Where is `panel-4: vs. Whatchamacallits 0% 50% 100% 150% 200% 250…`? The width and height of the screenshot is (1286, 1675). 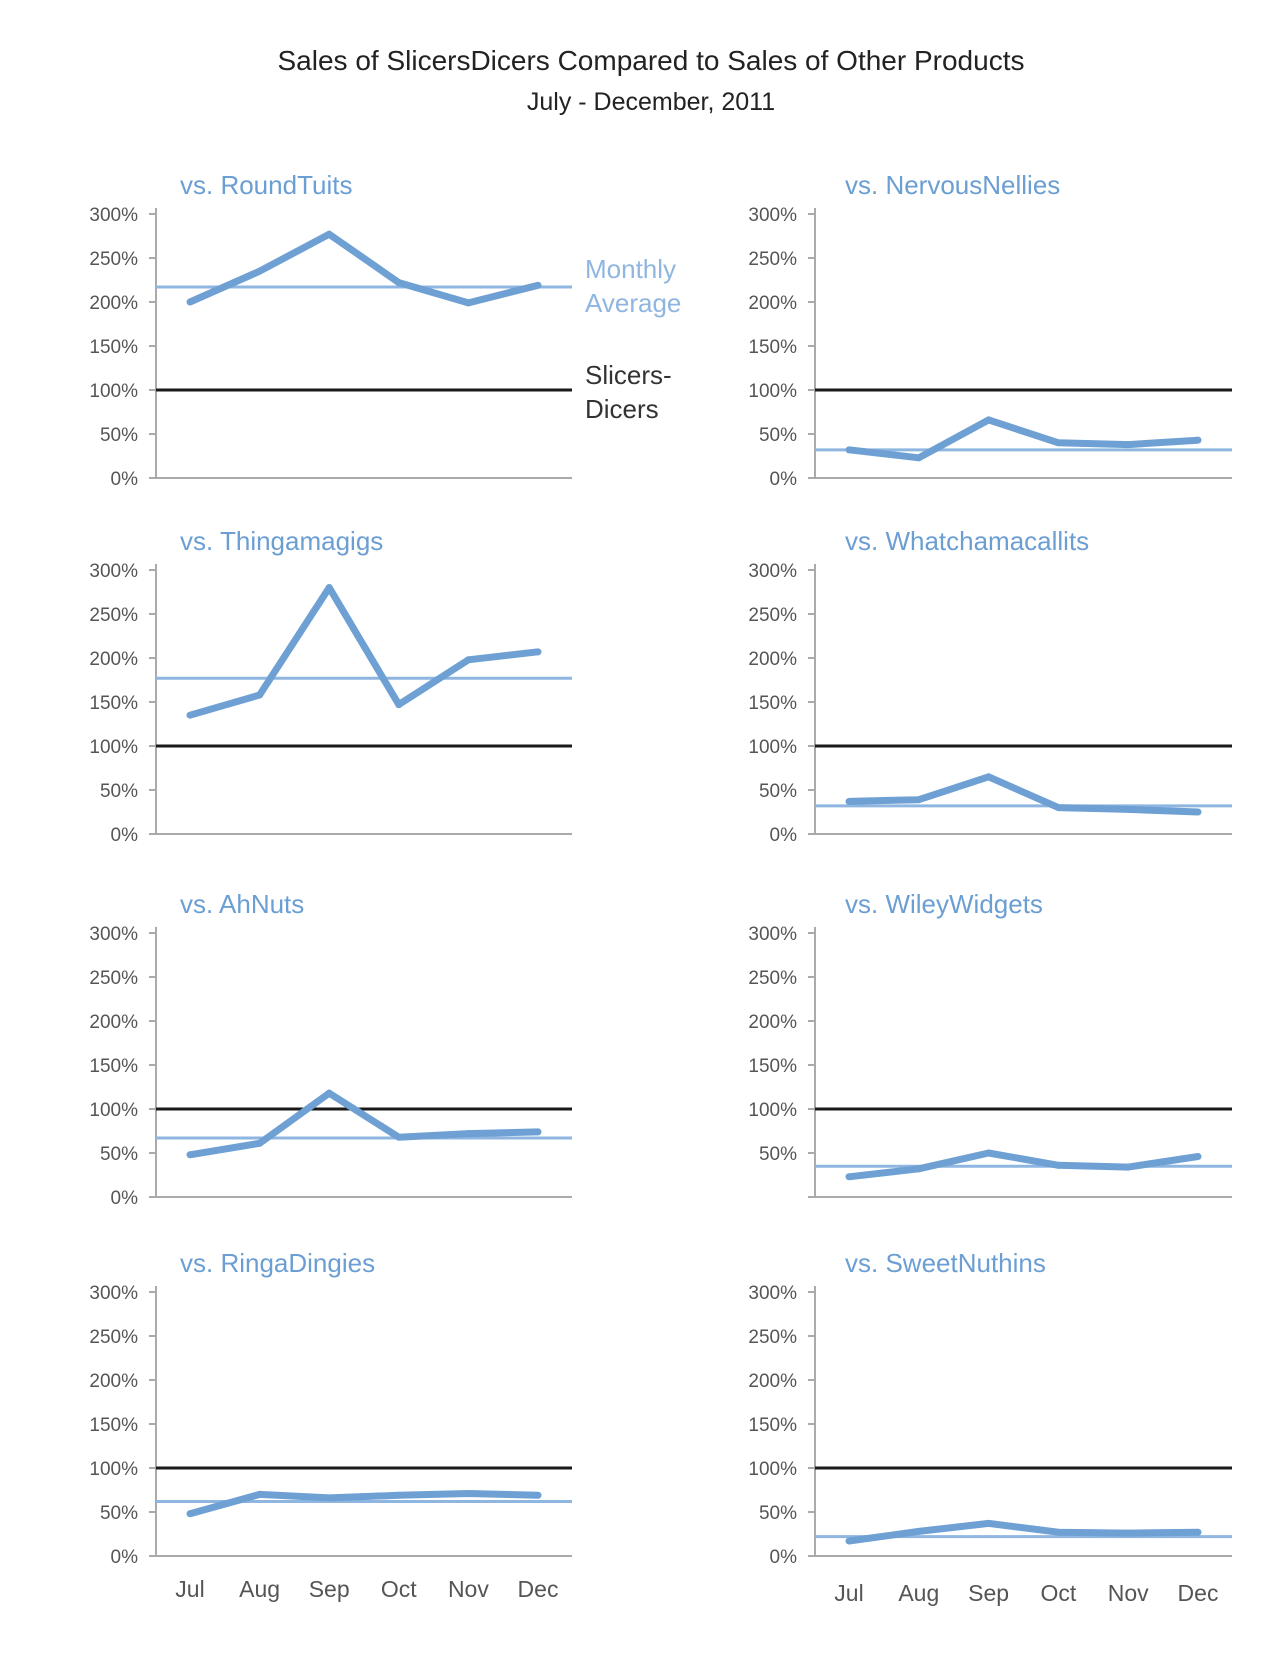
panel-4: vs. Whatchamacallits 0% 50% 100% 150% 200% 250… is located at coordinates (990, 686).